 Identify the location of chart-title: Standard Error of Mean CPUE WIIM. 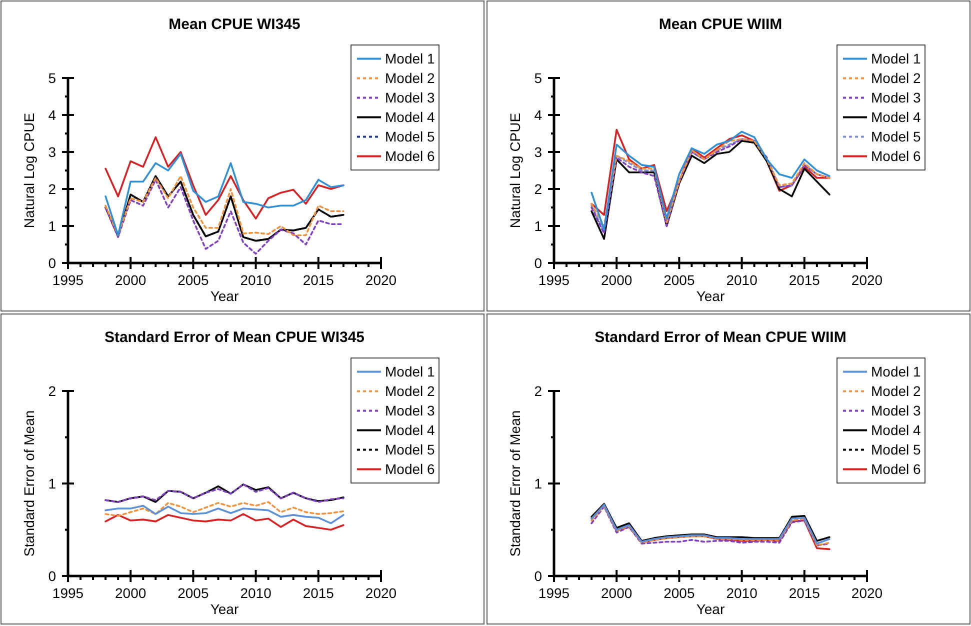
(720, 337).